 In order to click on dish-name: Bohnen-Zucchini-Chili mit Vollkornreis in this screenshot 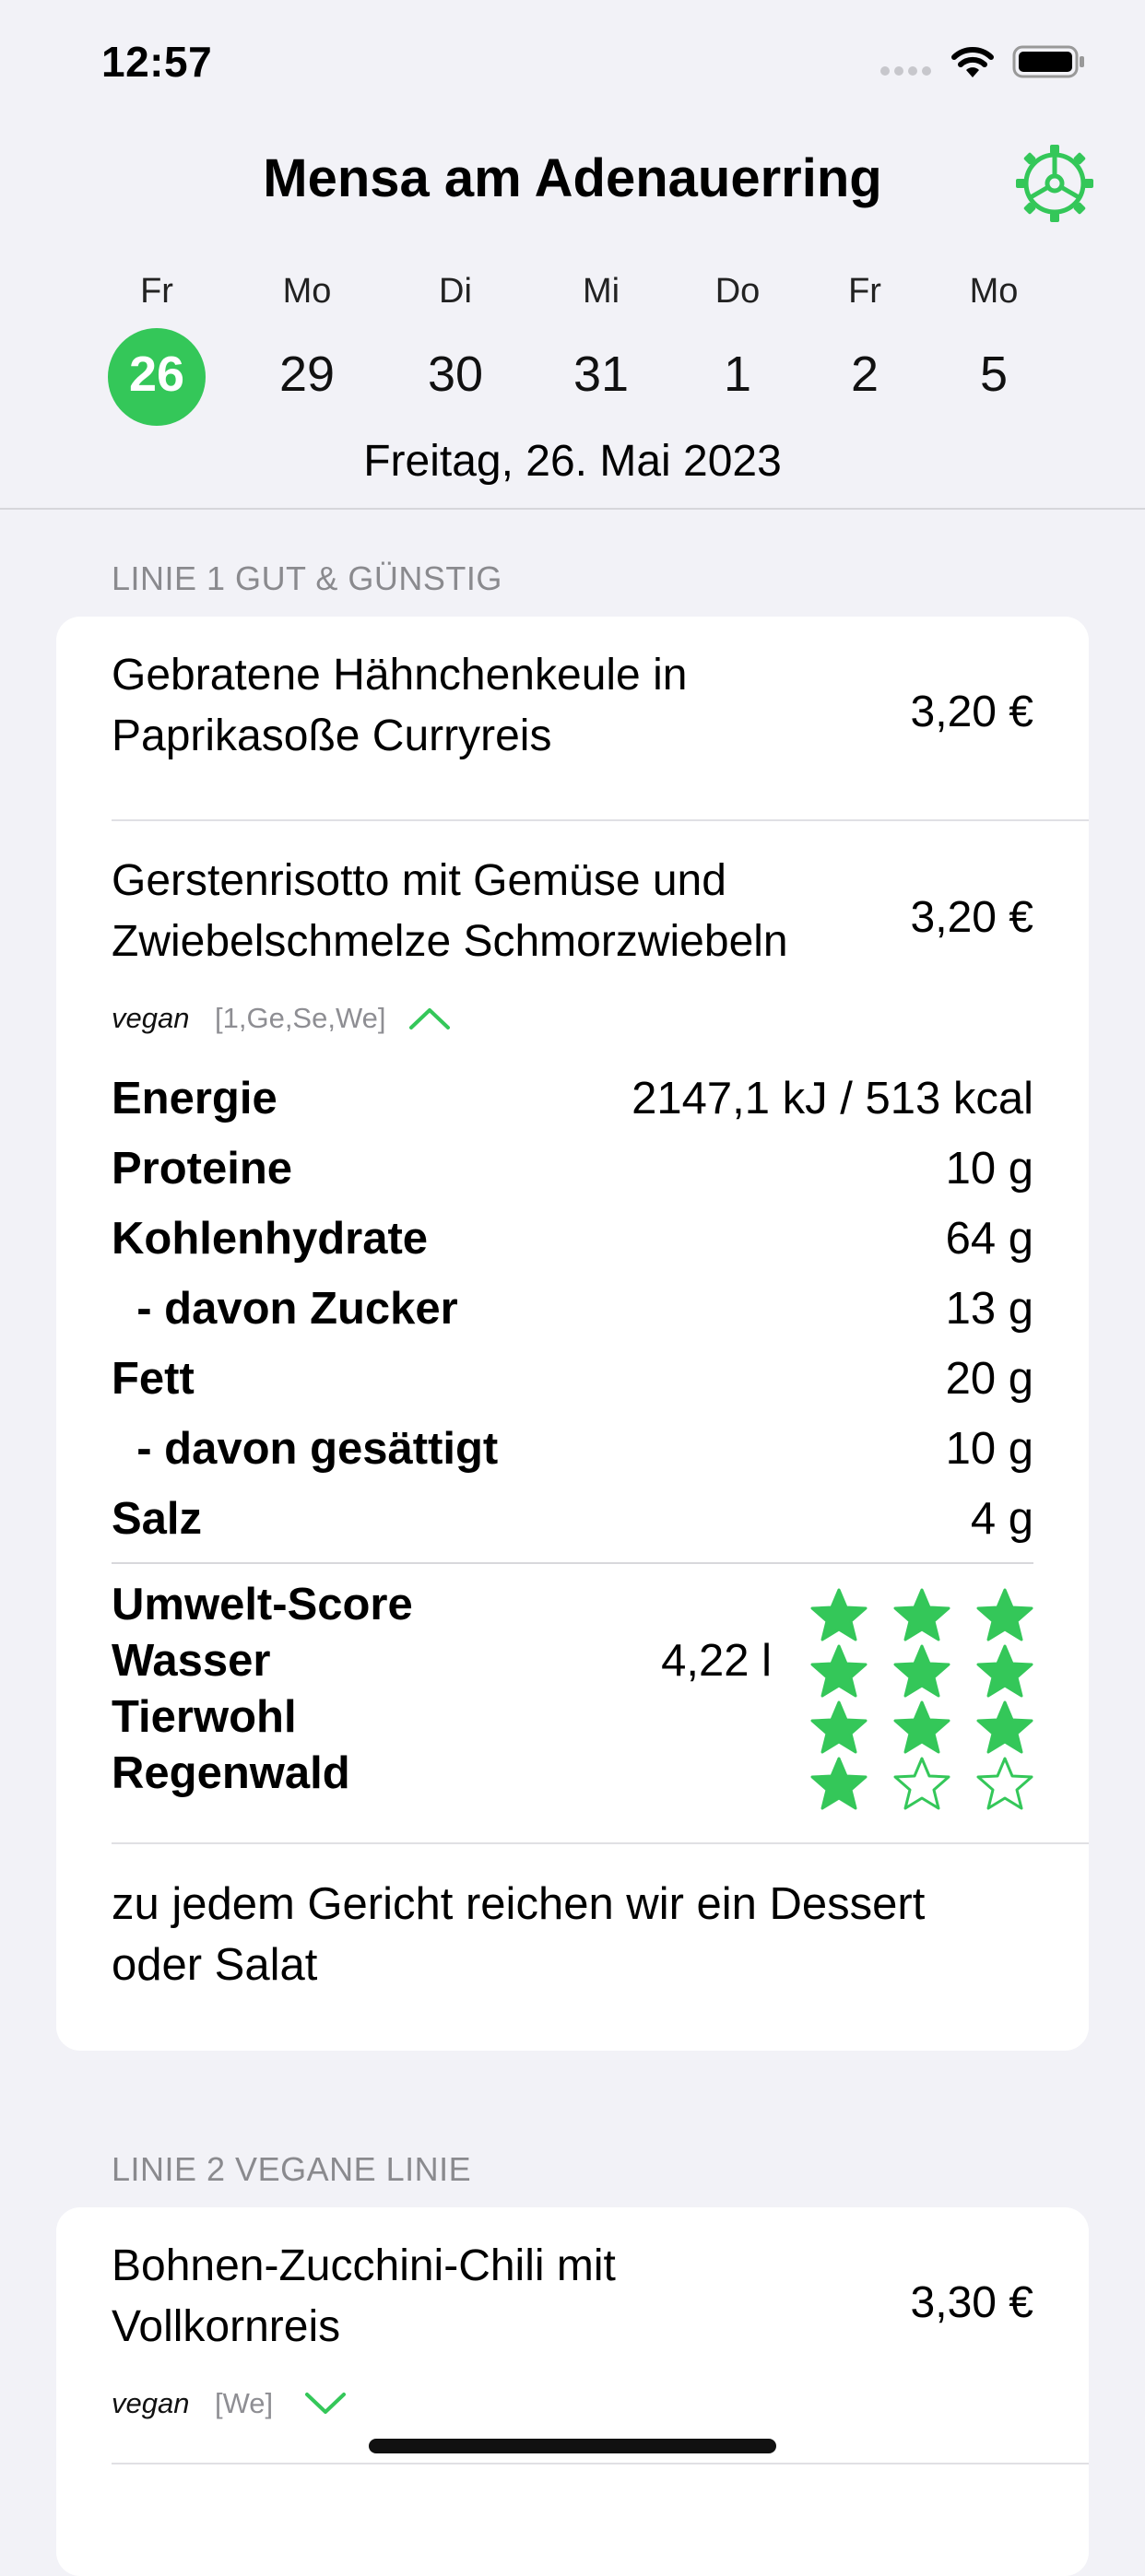, I will do `click(508, 2297)`.